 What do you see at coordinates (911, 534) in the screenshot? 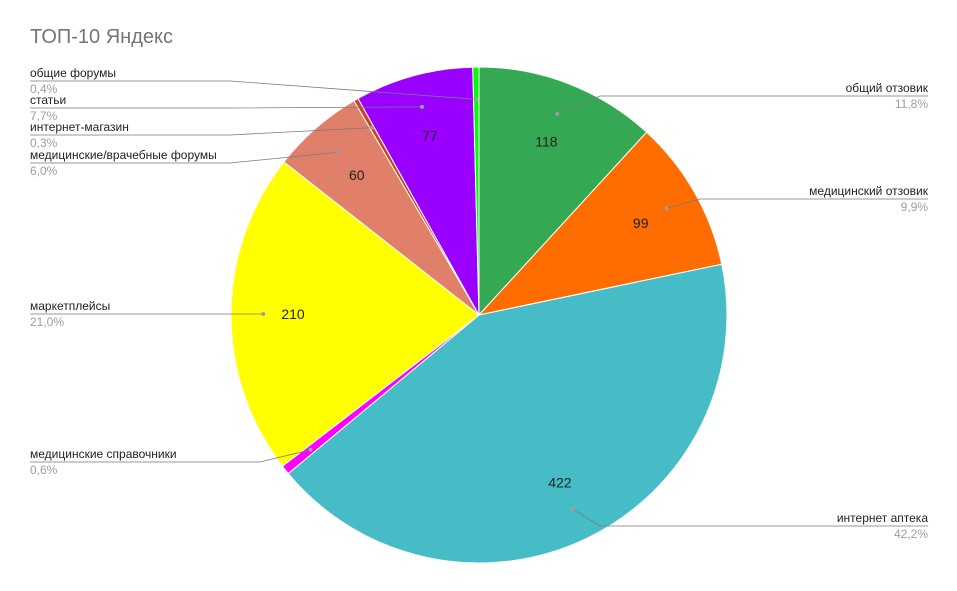
I see `slice-percent-label-2: 42,2%` at bounding box center [911, 534].